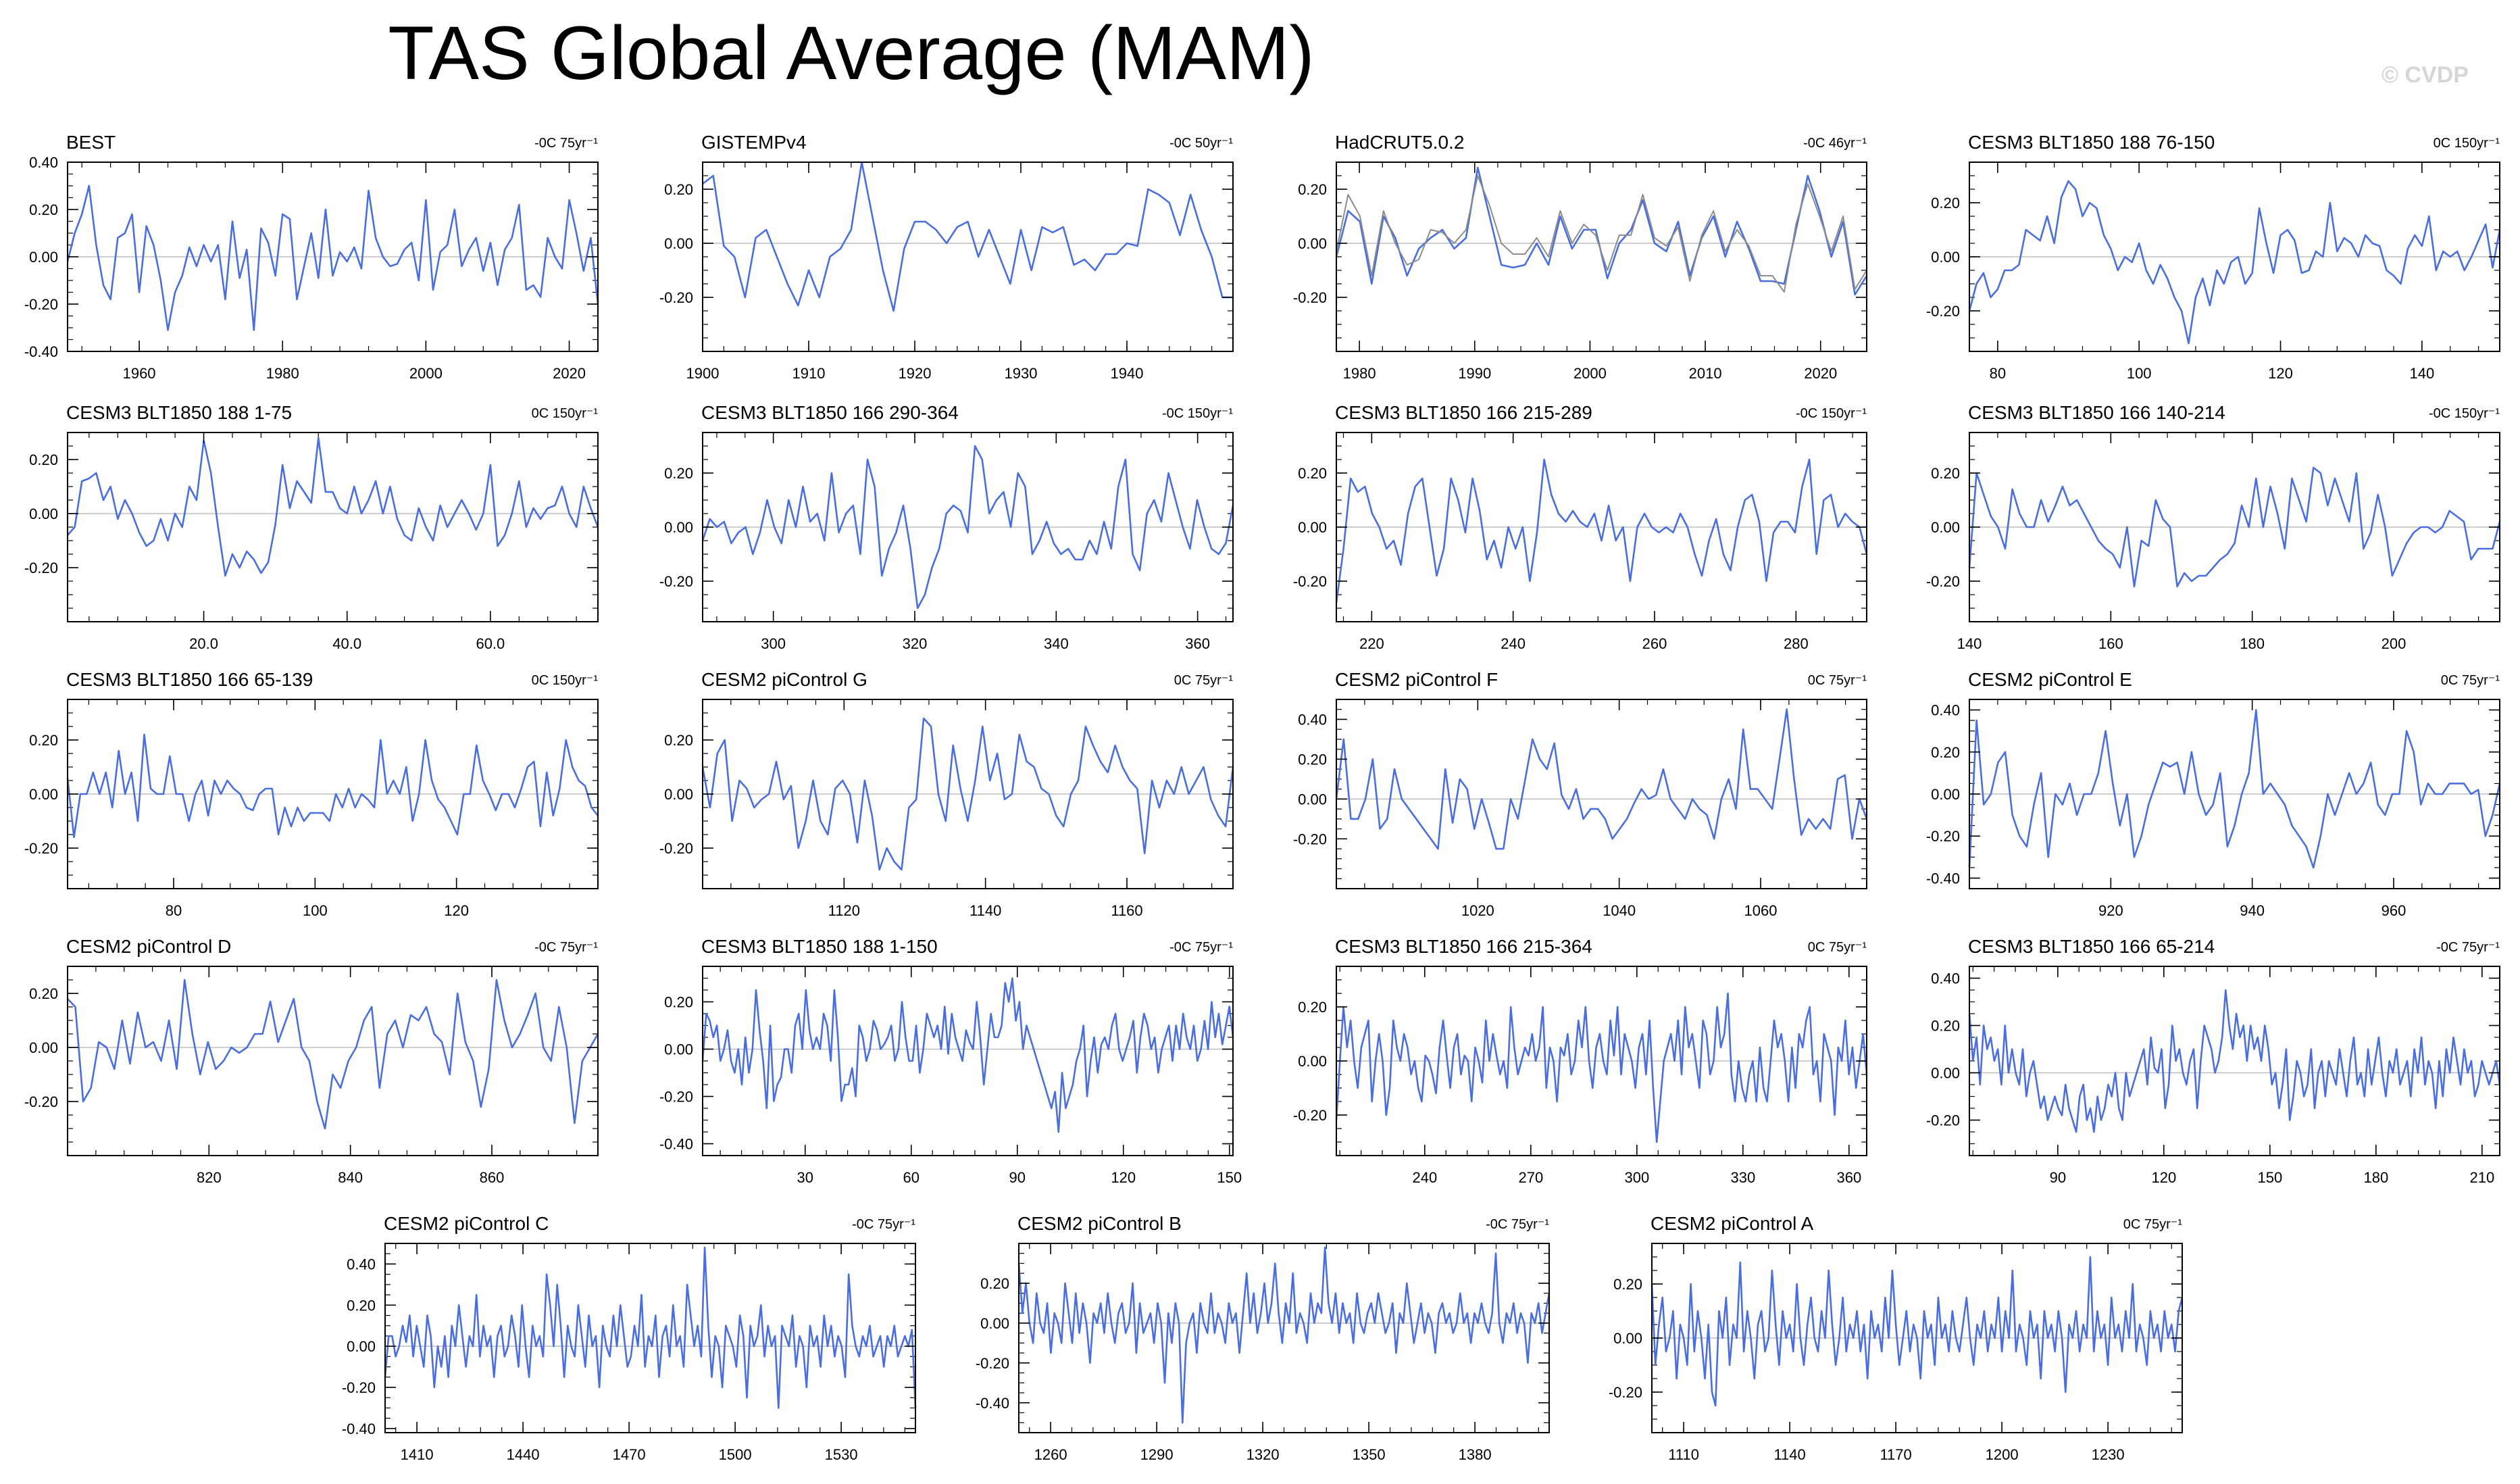 Image resolution: width=2520 pixels, height=1484 pixels. Describe the element at coordinates (1601, 234) in the screenshot. I see `comparison-line` at that location.